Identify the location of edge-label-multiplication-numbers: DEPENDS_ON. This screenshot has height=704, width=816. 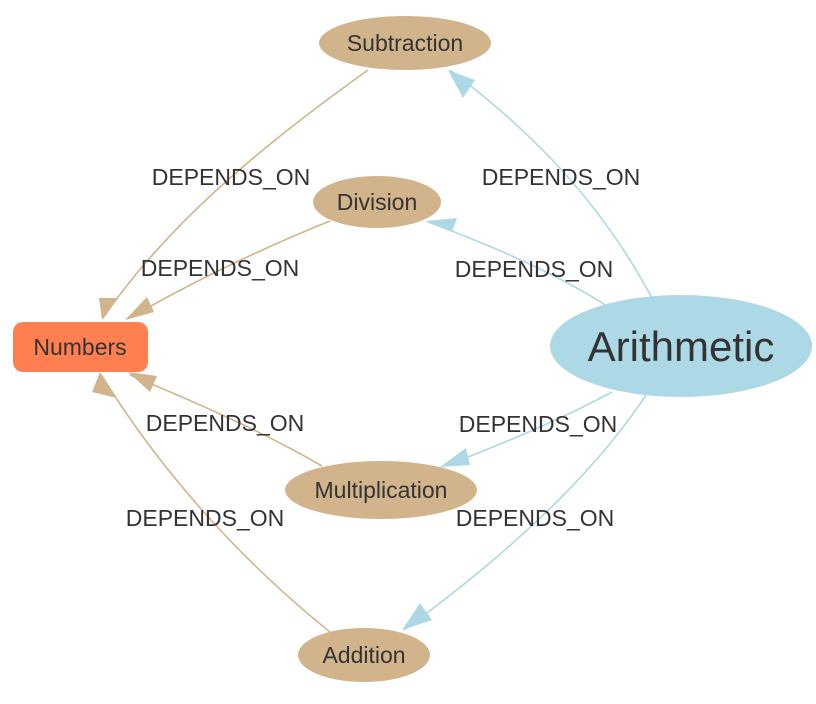
(225, 423).